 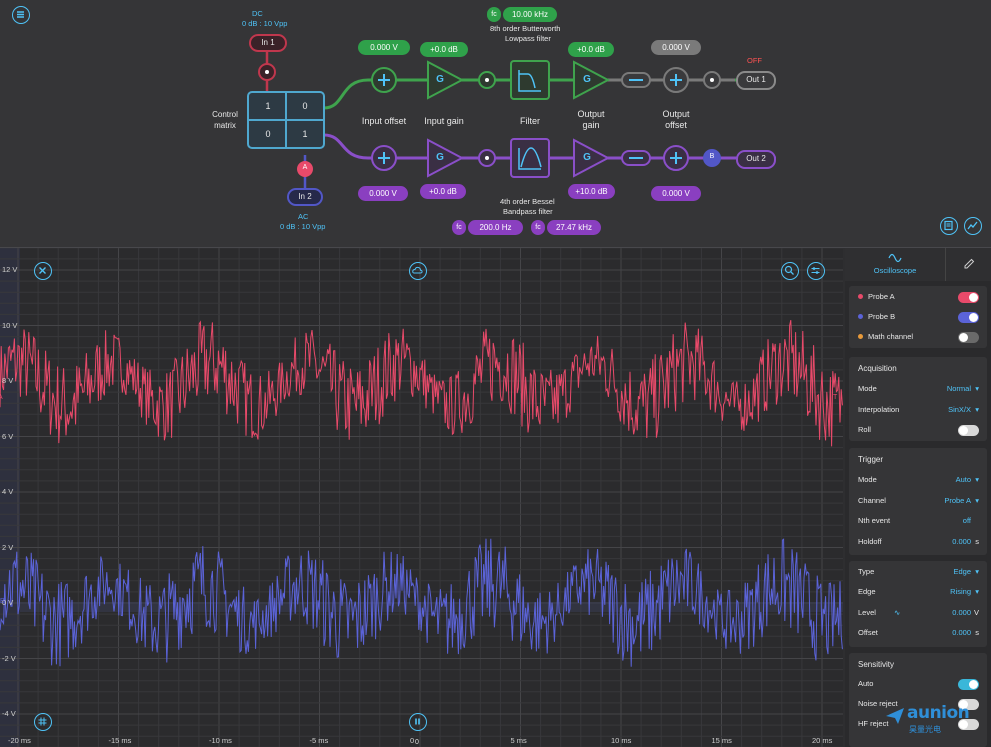 I want to click on probe-a-row: Probe A, so click(x=918, y=297).